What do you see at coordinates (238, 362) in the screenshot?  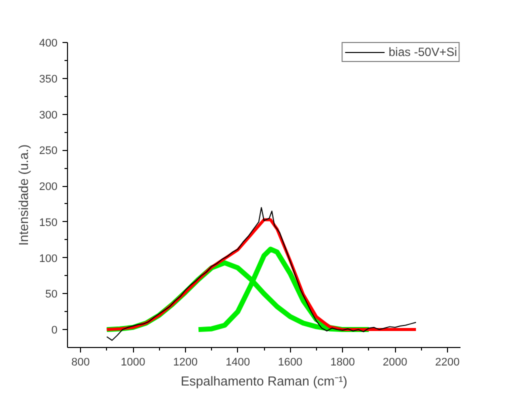 I see `x-tick-label: 1400` at bounding box center [238, 362].